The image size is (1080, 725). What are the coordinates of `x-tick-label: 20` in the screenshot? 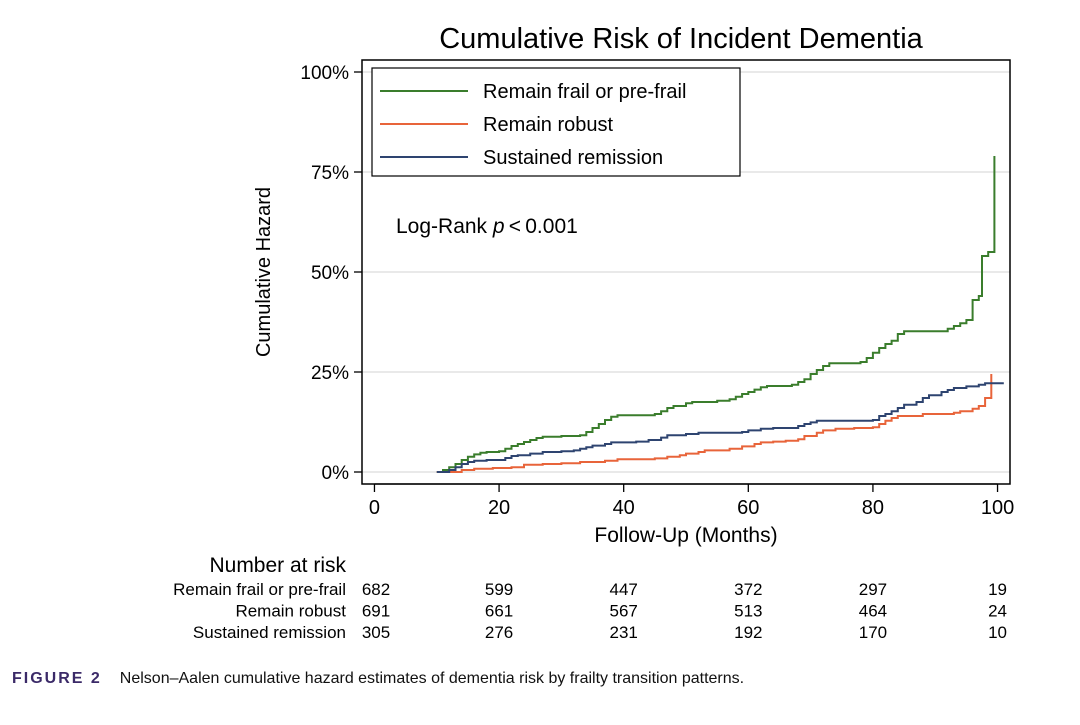 It's located at (499, 508).